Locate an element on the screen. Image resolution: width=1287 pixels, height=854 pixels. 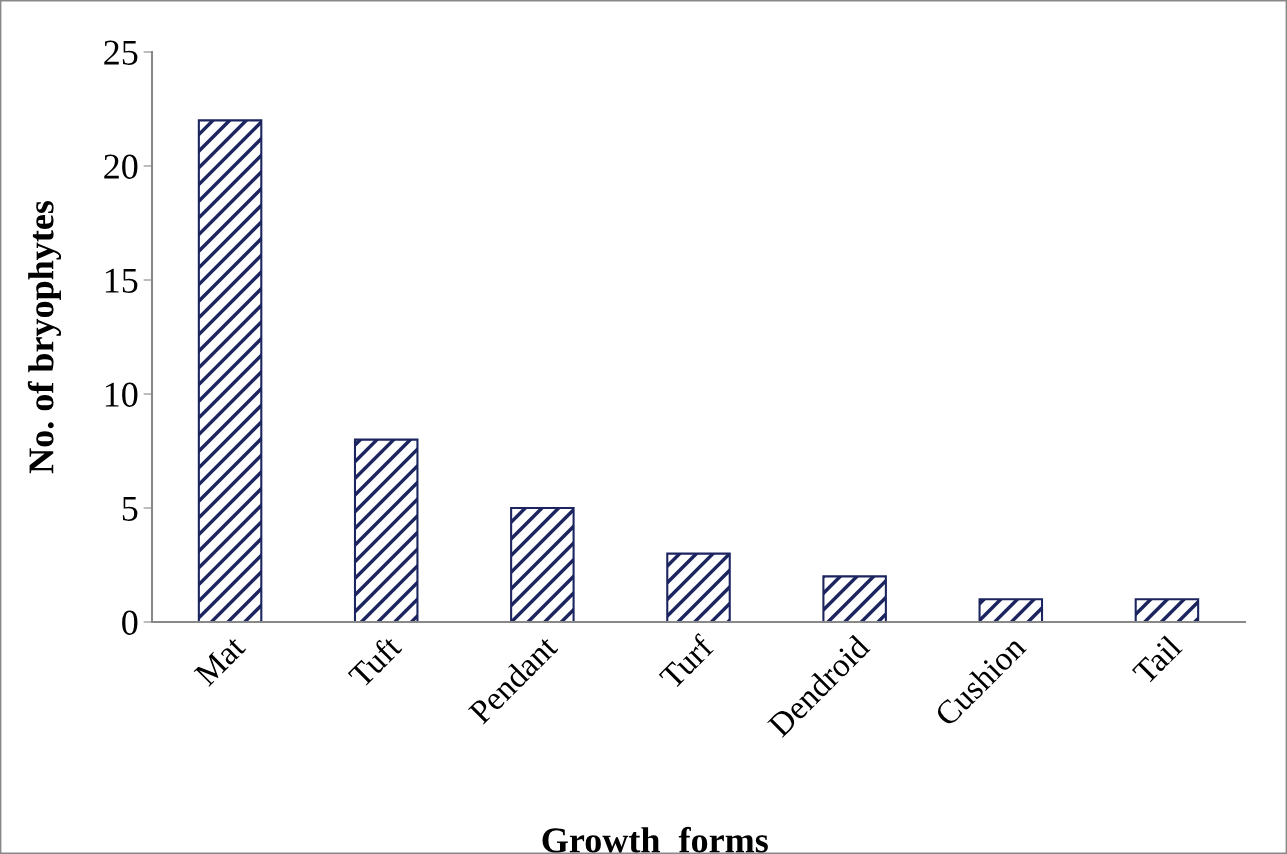
x-tick-label: Tail is located at coordinates (1157, 659).